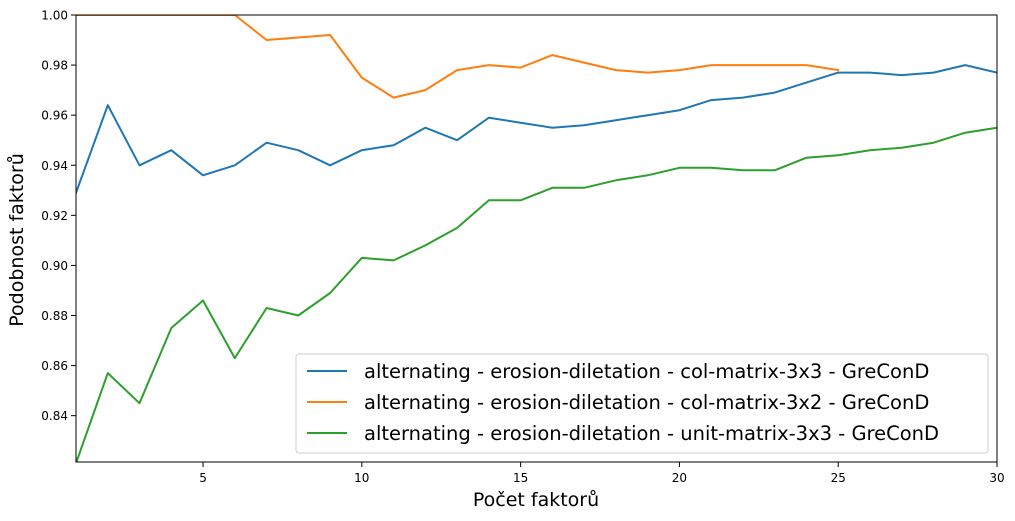  What do you see at coordinates (54, 66) in the screenshot?
I see `y-tick-label: 0.98` at bounding box center [54, 66].